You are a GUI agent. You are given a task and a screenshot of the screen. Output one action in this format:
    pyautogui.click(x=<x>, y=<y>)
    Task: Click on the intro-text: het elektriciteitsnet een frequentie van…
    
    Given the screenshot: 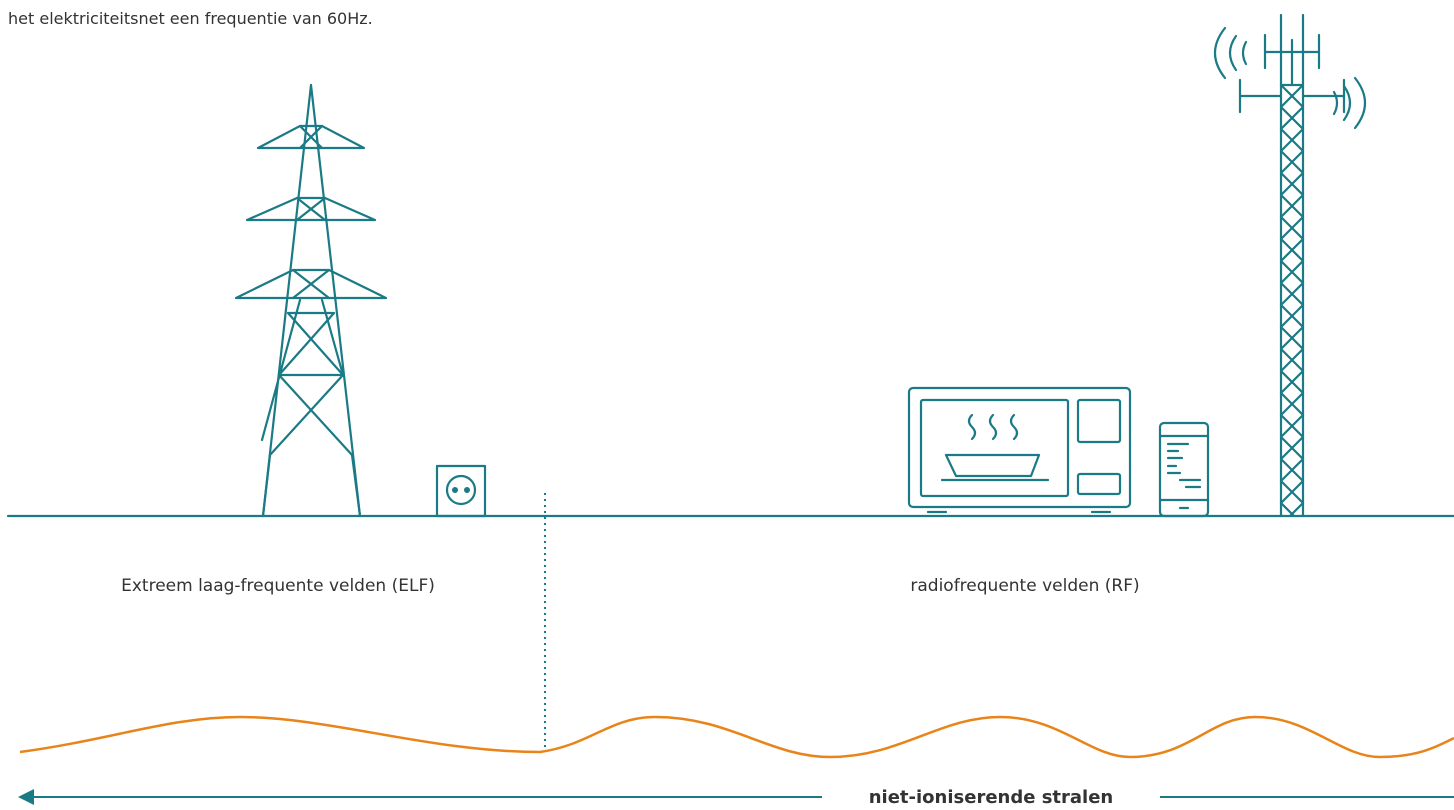 What is the action you would take?
    pyautogui.click(x=190, y=18)
    